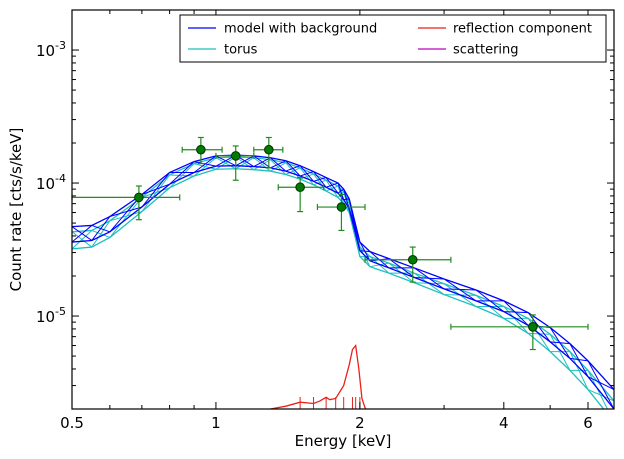  Describe the element at coordinates (51, 182) in the screenshot. I see `y-tick-label: 10⁻⁴` at that location.